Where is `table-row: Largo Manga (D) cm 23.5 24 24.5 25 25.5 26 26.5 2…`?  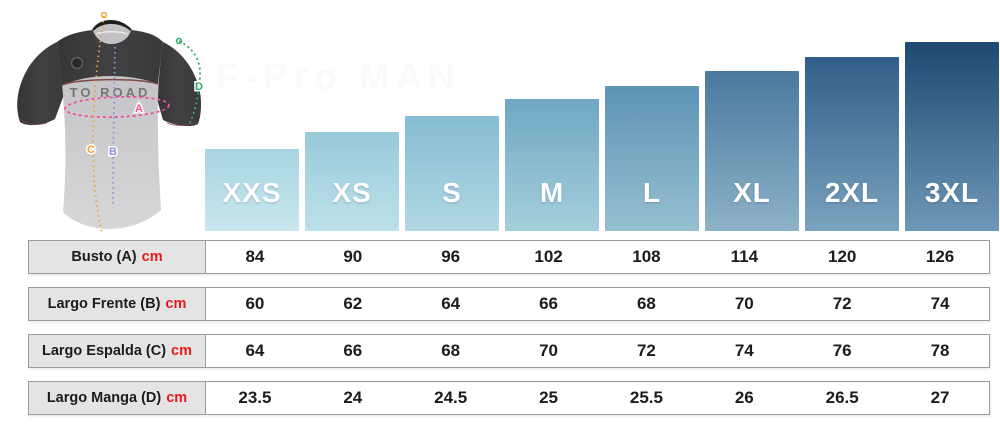 table-row: Largo Manga (D) cm 23.5 24 24.5 25 25.5 26 26.5 2… is located at coordinates (509, 398).